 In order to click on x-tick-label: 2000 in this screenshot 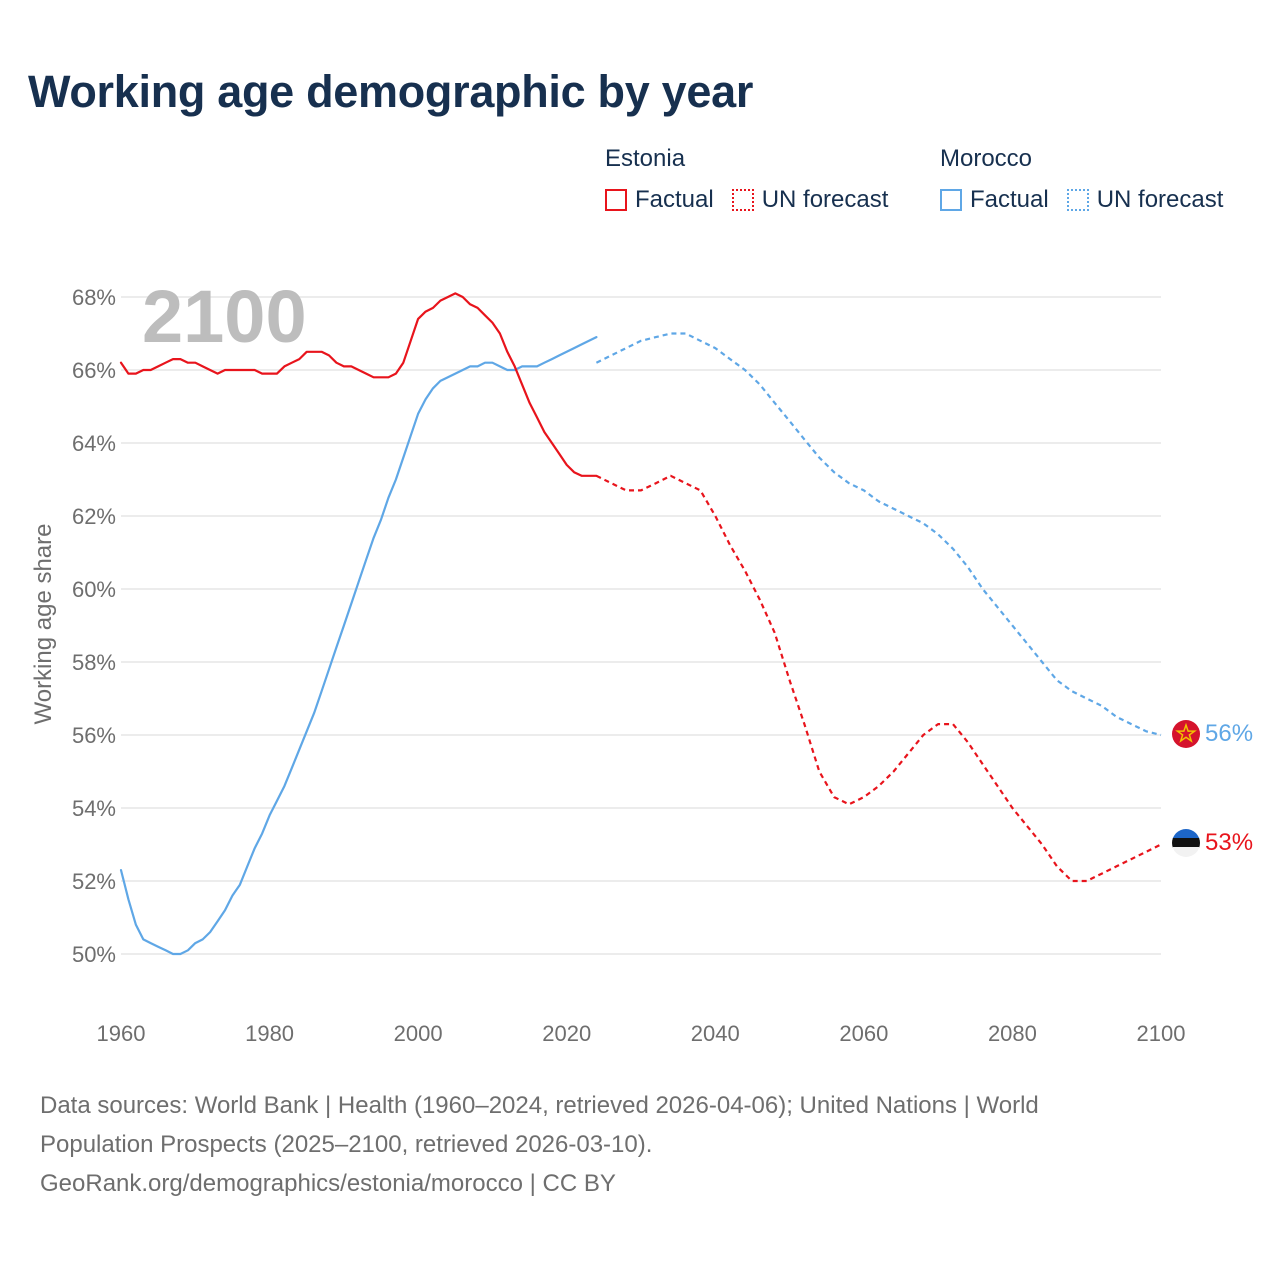, I will do `click(418, 1033)`.